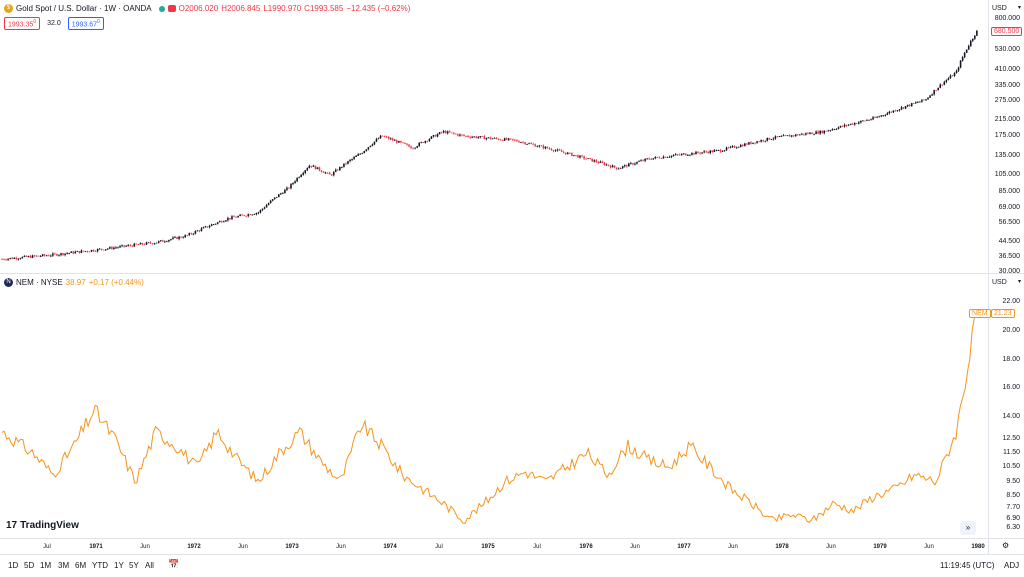 Image resolution: width=1024 pixels, height=577 pixels. What do you see at coordinates (134, 565) in the screenshot?
I see `range-button-5y: 5Y` at bounding box center [134, 565].